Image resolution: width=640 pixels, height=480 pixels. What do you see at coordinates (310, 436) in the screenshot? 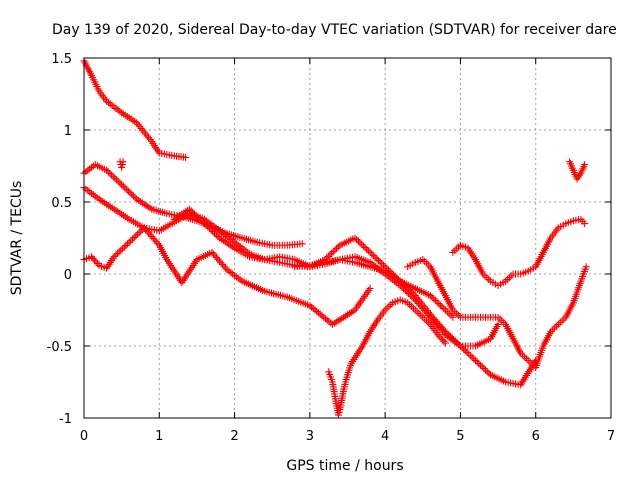
I see `x-tick-label: 3` at bounding box center [310, 436].